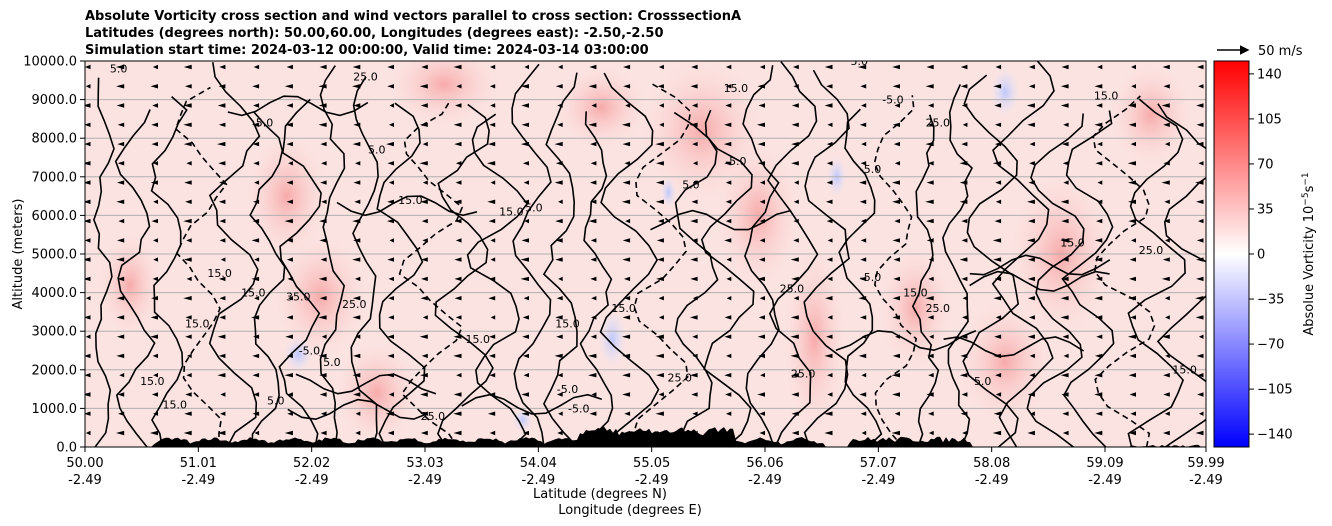 The width and height of the screenshot is (1332, 526). What do you see at coordinates (1072, 242) in the screenshot?
I see `contour-label: 15.0` at bounding box center [1072, 242].